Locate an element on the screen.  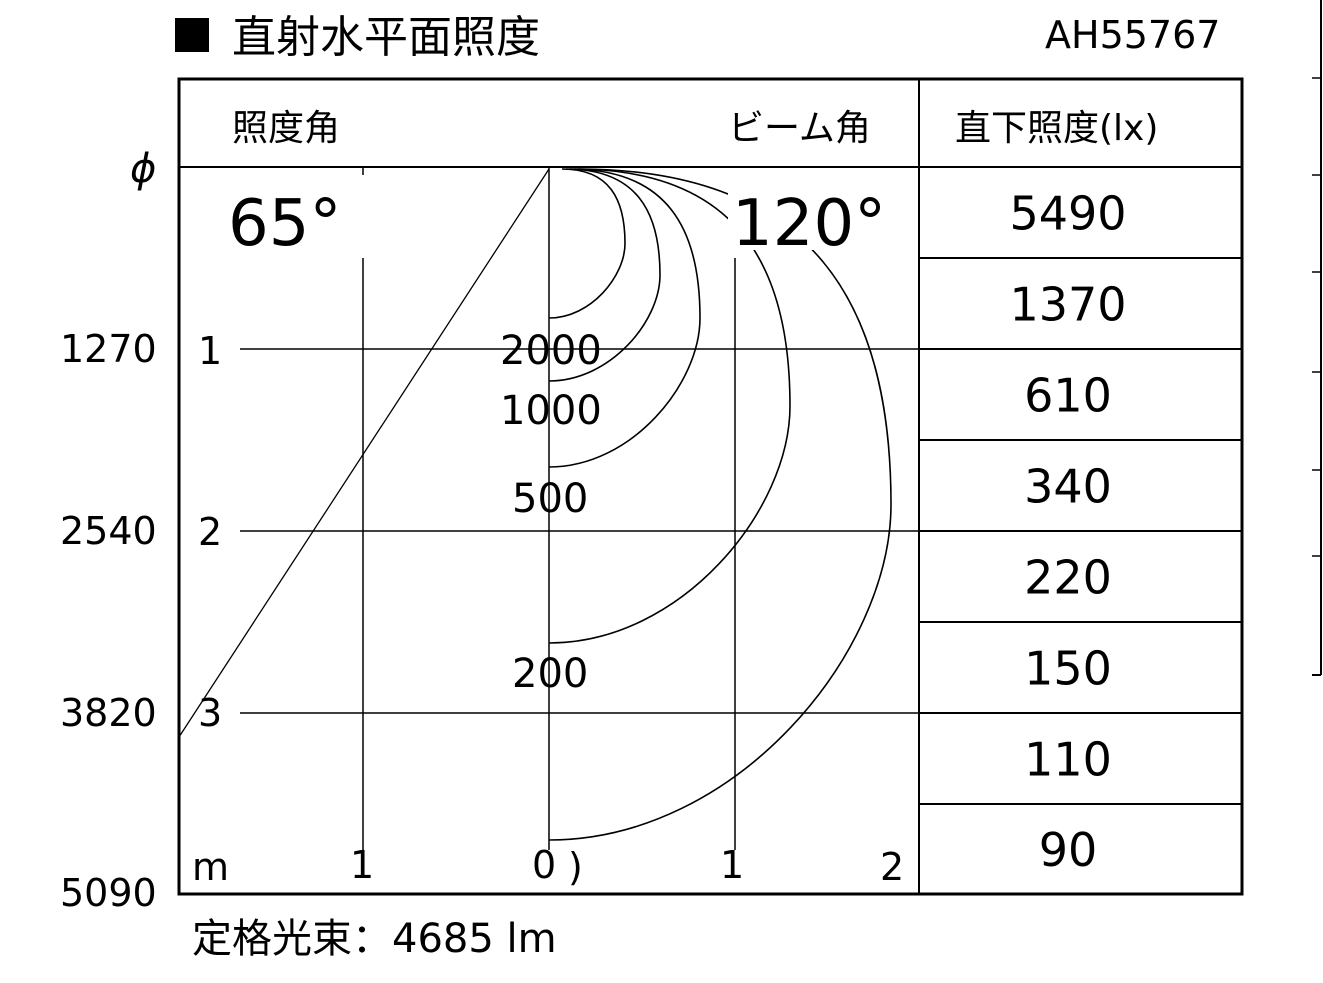
distance-tick: 2 is located at coordinates (210, 532).